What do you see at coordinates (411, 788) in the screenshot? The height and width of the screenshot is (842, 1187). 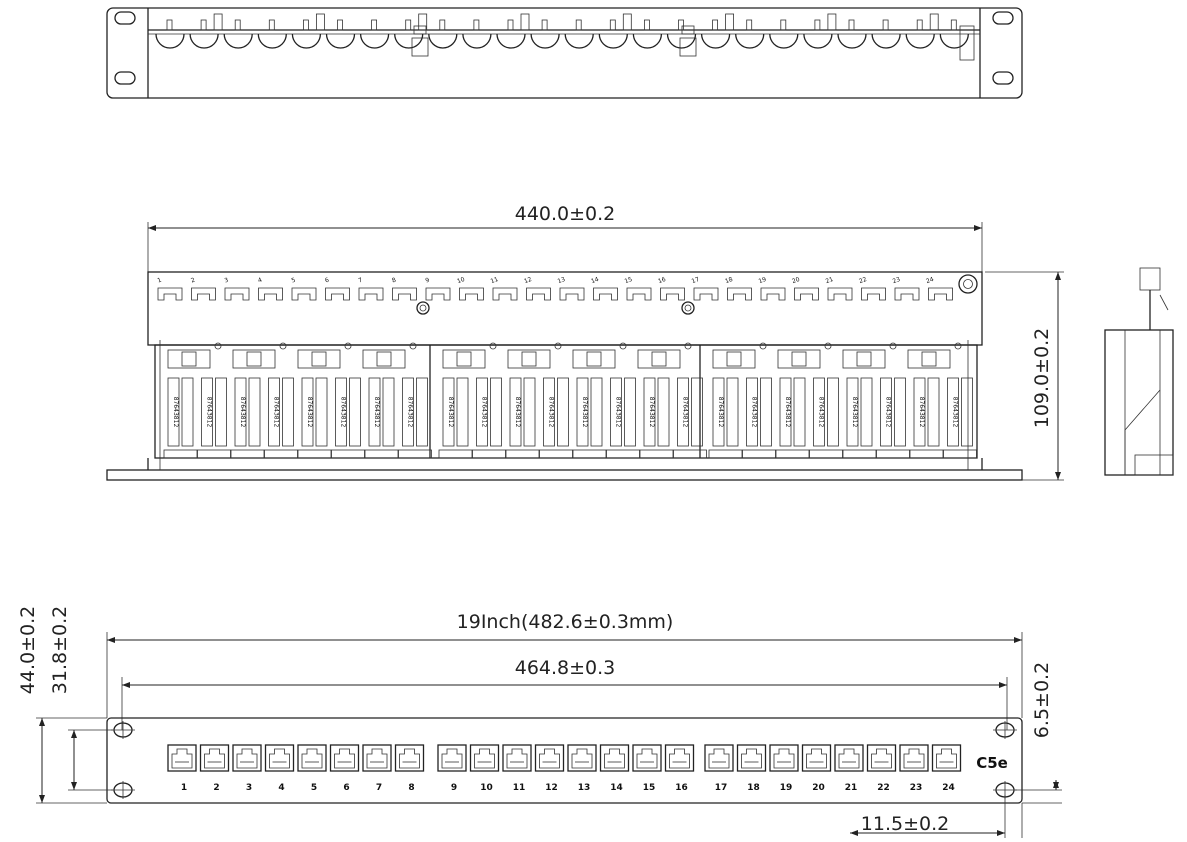 I see `port-number: 8` at bounding box center [411, 788].